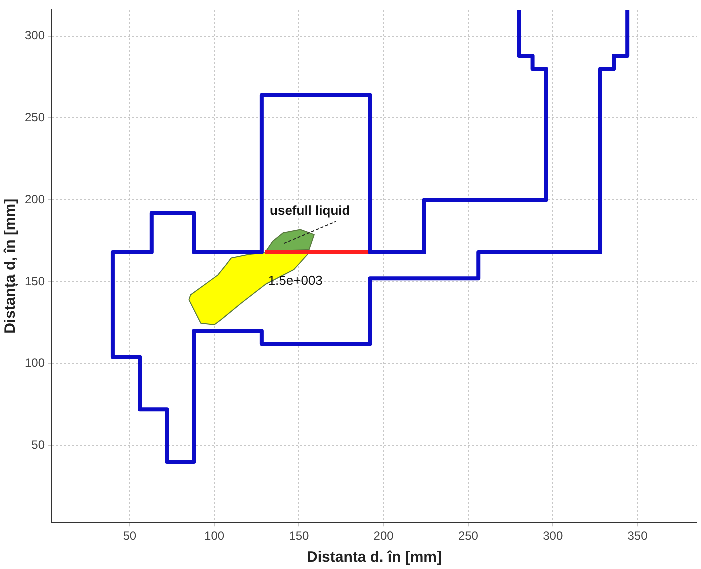 This screenshot has height=569, width=701. Describe the element at coordinates (384, 536) in the screenshot. I see `x-tick-label: 200` at that location.